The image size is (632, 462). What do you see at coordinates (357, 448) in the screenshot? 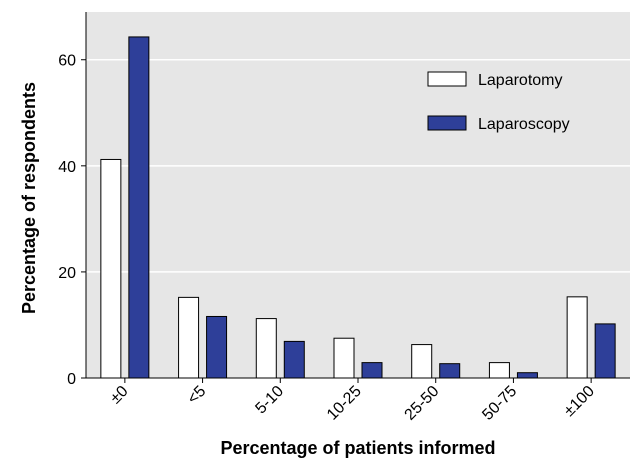
I see `x-axis-title: Percentage of patients informed` at bounding box center [357, 448].